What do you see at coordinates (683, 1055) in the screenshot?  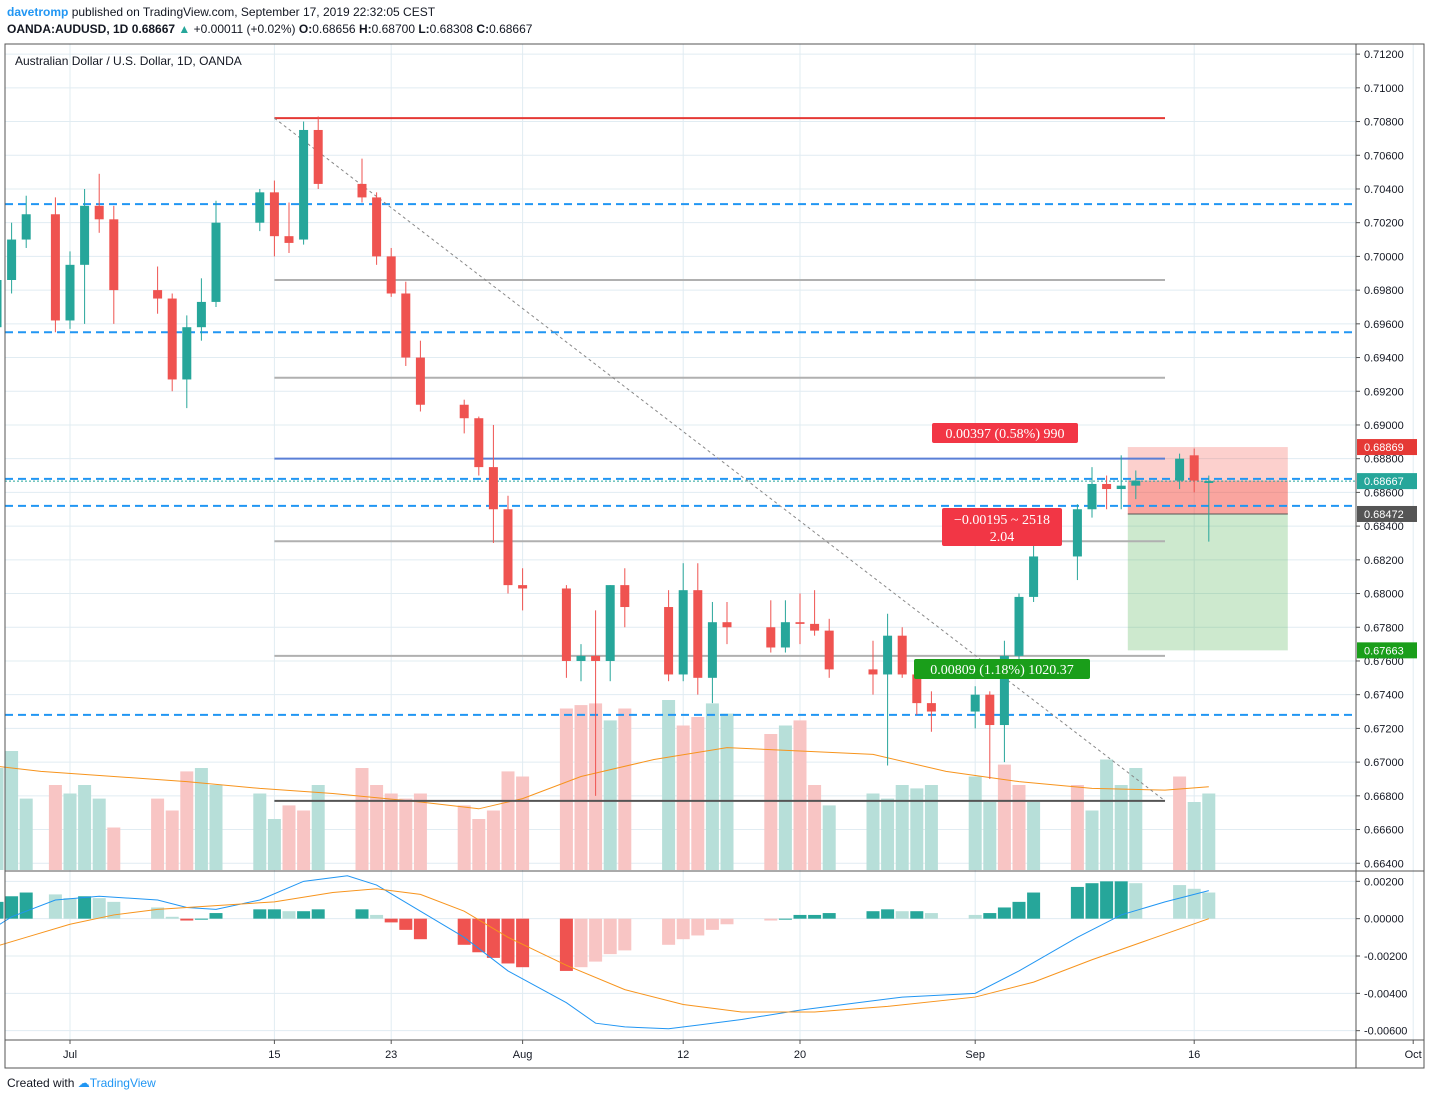 I see `time-tick-label: 12` at bounding box center [683, 1055].